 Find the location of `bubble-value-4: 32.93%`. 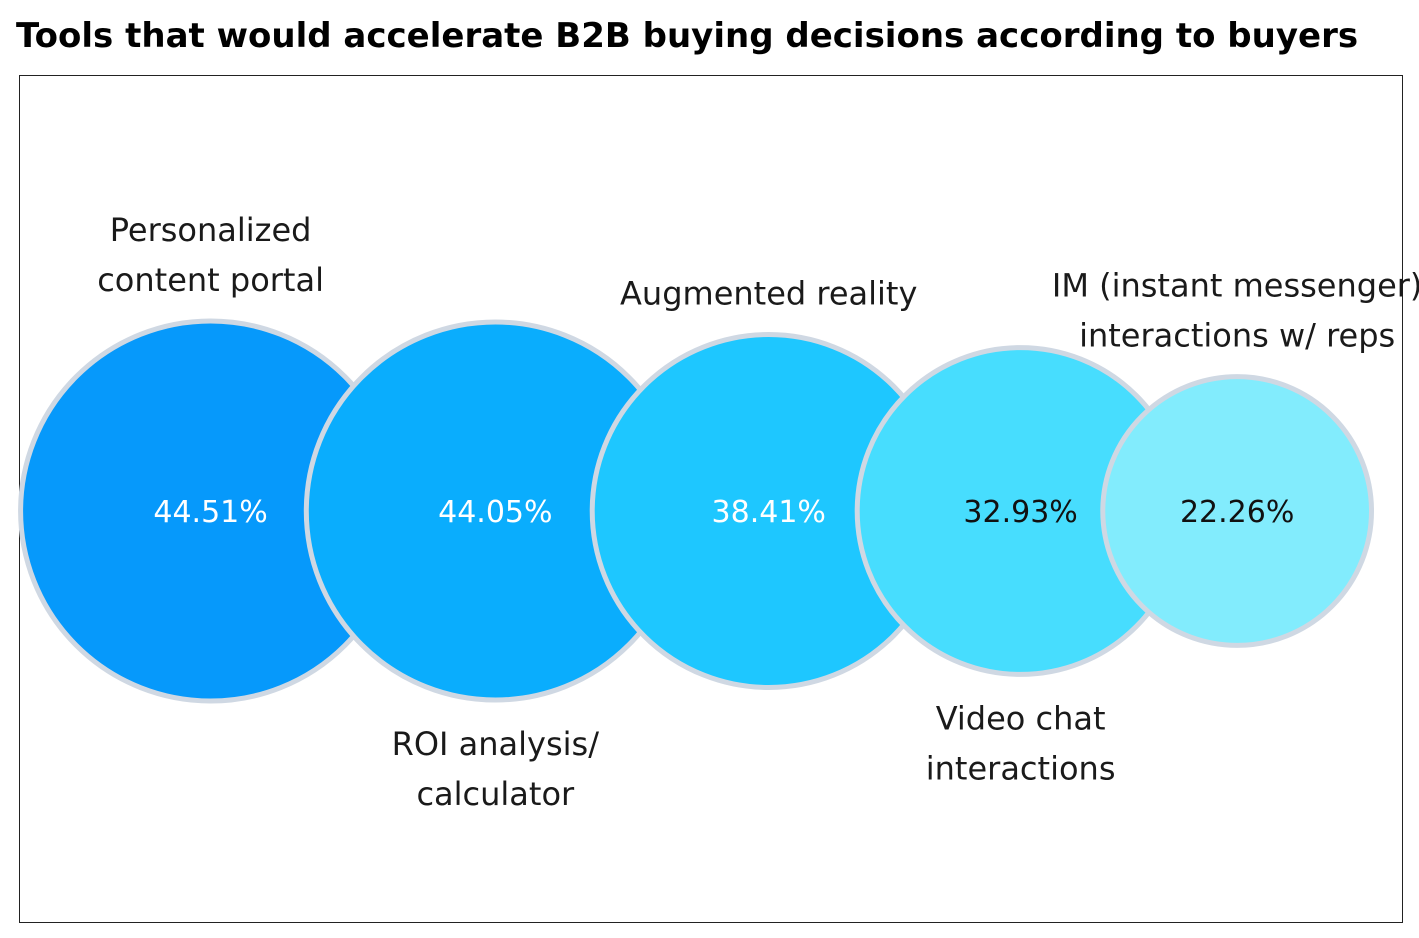

bubble-value-4: 32.93% is located at coordinates (1020, 512).